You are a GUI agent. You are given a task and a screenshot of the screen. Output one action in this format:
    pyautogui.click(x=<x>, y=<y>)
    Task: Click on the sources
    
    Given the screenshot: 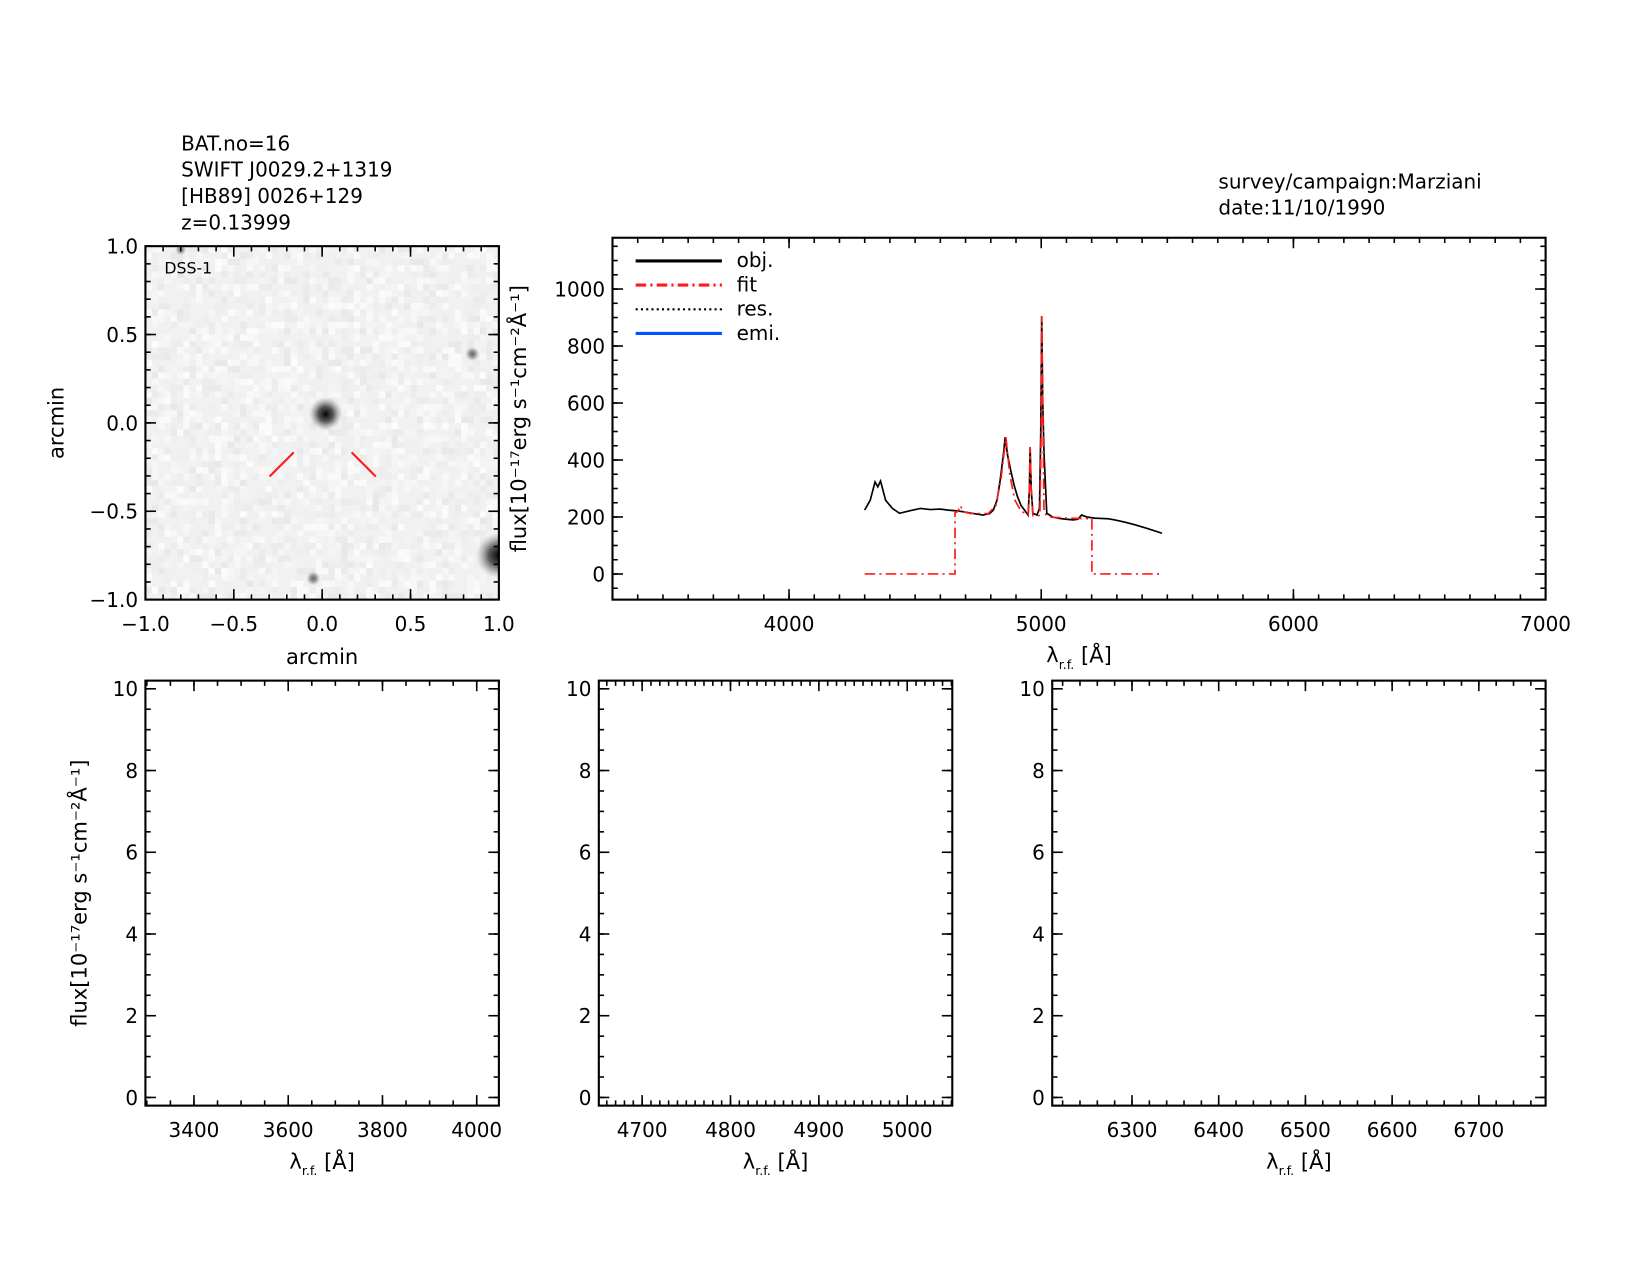 What is the action you would take?
    pyautogui.click(x=336, y=416)
    